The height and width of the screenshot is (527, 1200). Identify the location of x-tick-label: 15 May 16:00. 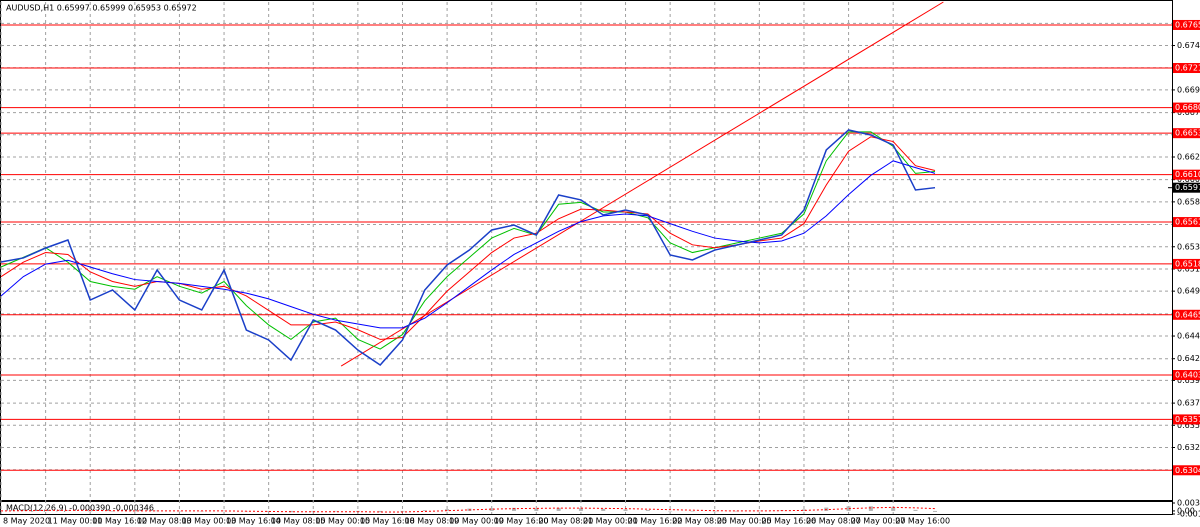
(387, 521).